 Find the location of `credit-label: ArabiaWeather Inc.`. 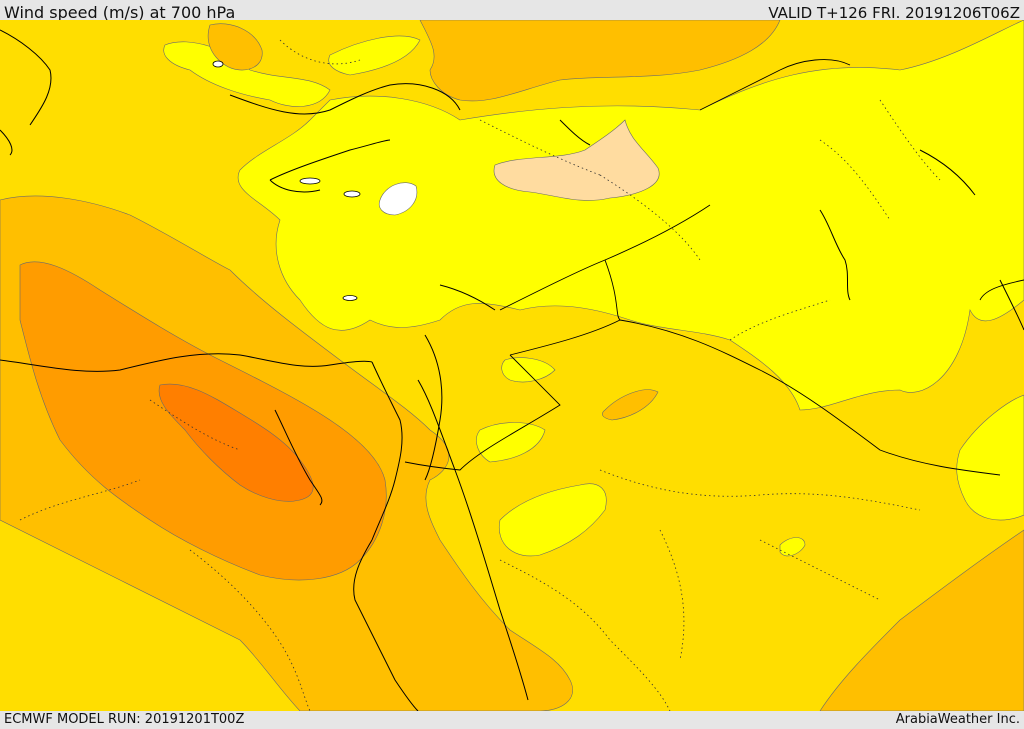

credit-label: ArabiaWeather Inc. is located at coordinates (957, 719).